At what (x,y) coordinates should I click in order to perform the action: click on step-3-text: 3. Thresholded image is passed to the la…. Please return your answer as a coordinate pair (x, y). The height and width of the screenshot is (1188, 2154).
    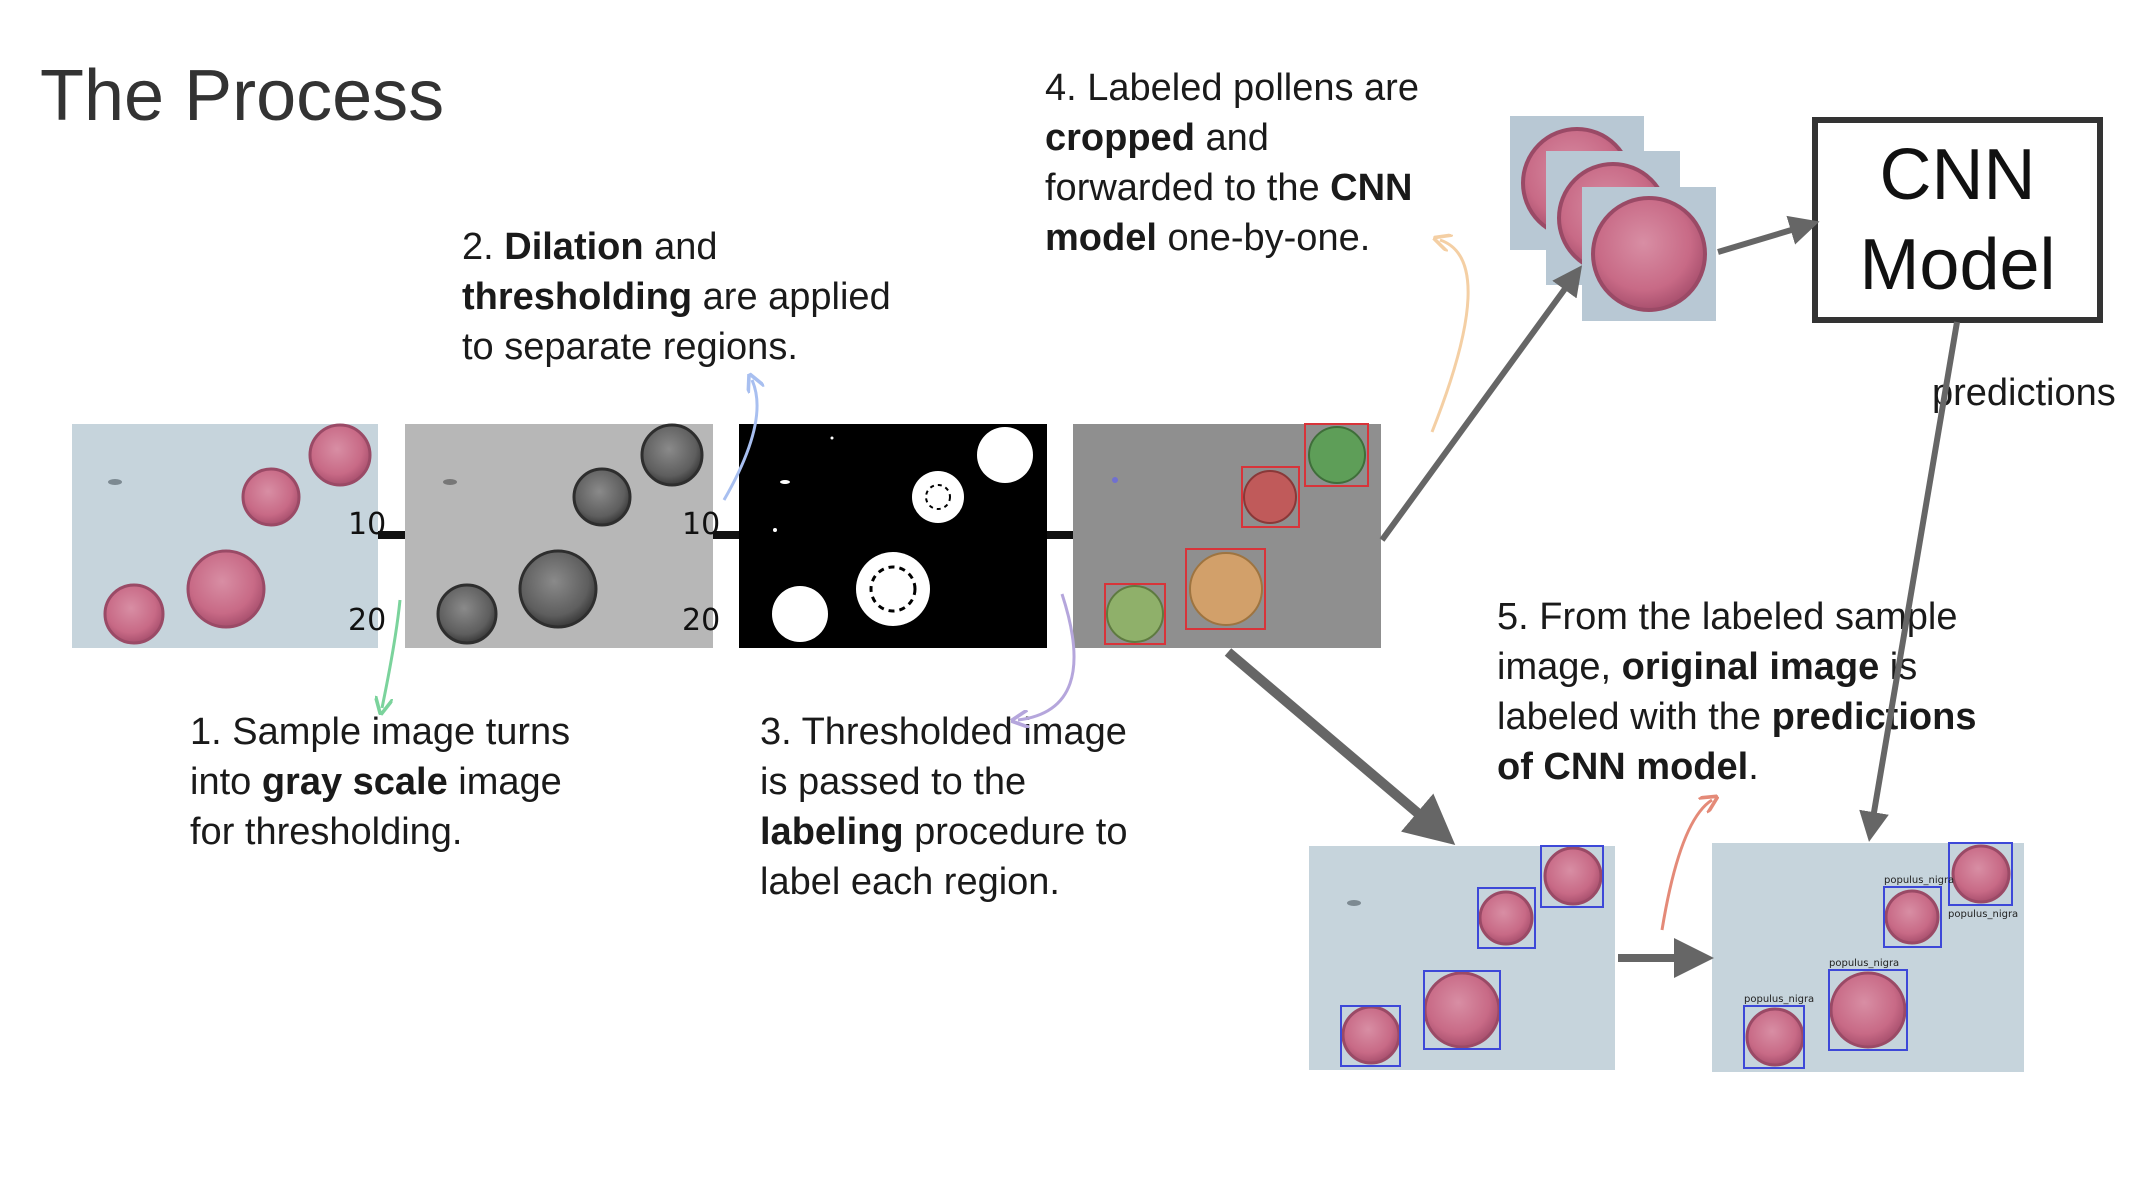
    Looking at the image, I should click on (944, 807).